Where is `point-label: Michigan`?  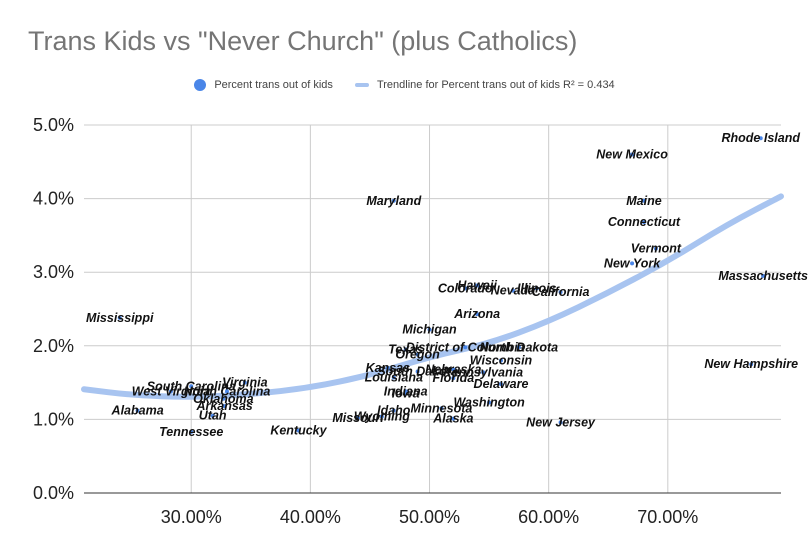
point-label: Michigan is located at coordinates (429, 330).